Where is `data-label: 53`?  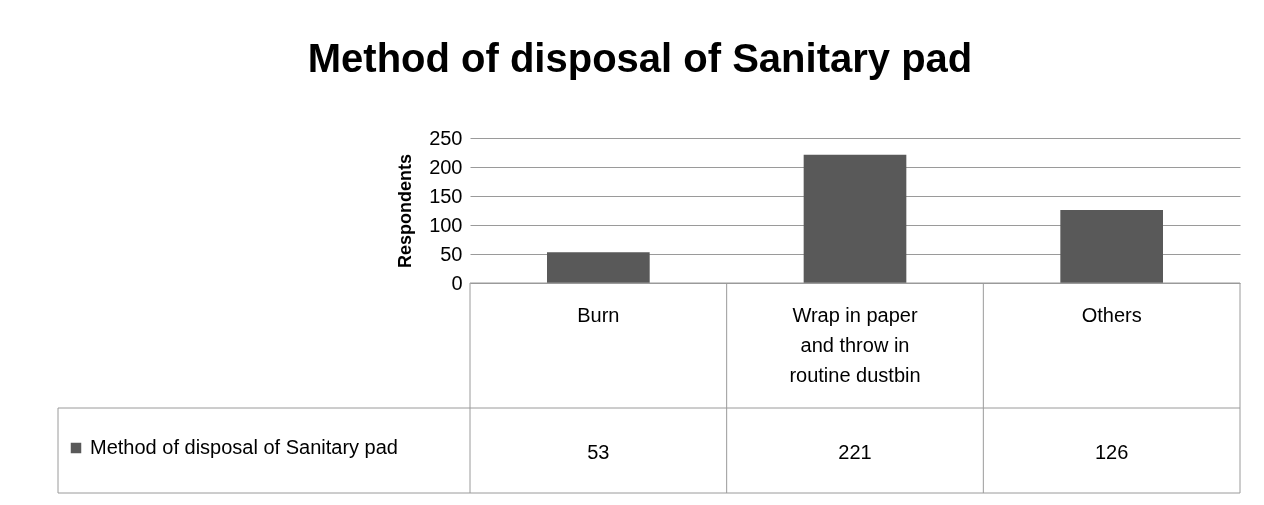 data-label: 53 is located at coordinates (598, 452).